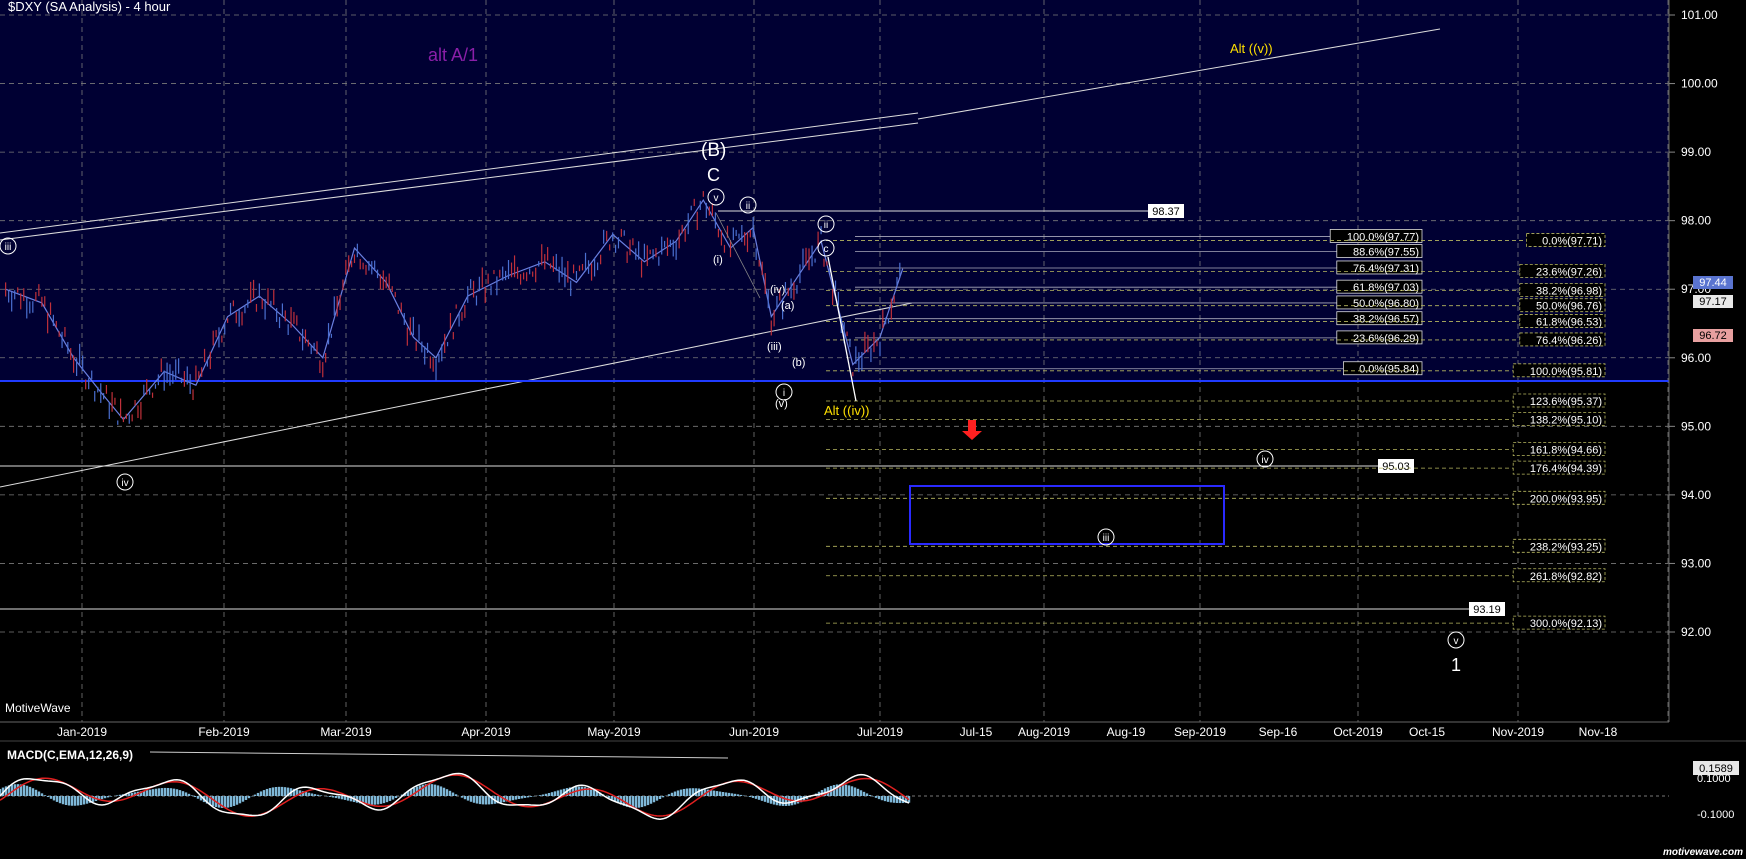  I want to click on level-badge-l1: 98.37, so click(1166, 212).